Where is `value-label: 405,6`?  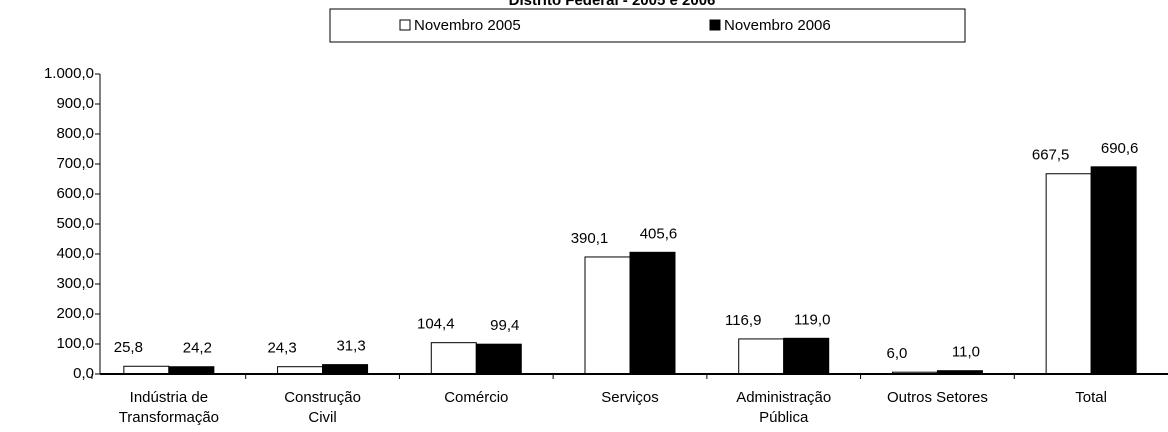 value-label: 405,6 is located at coordinates (659, 233).